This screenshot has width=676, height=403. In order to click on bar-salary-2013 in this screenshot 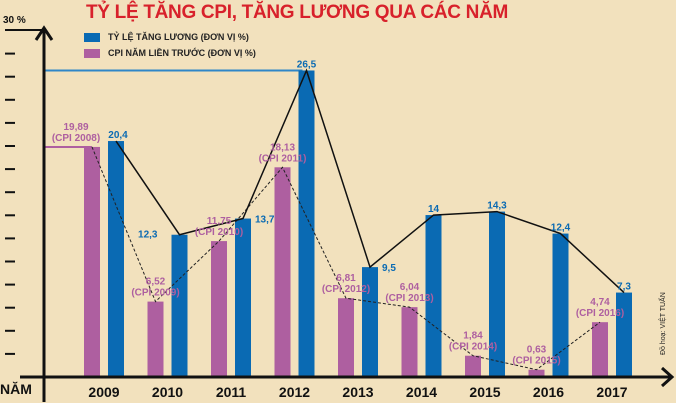, I will do `click(370, 322)`.